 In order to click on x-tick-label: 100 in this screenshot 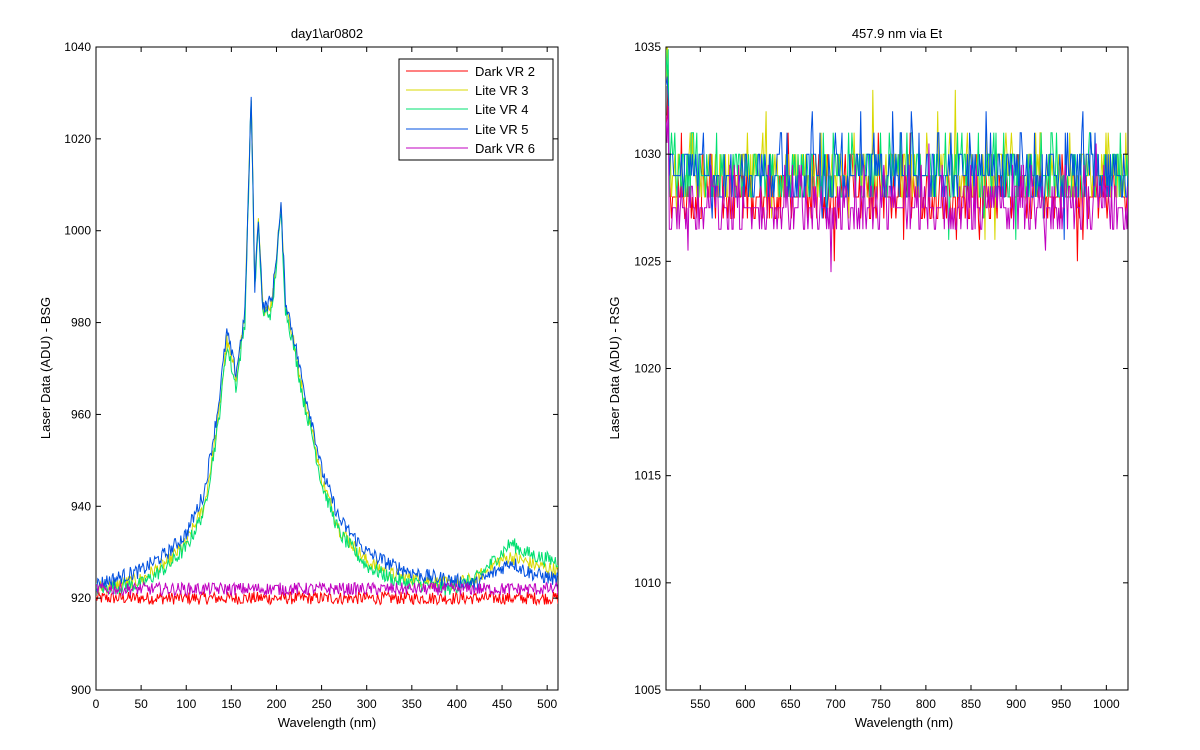, I will do `click(186, 704)`.